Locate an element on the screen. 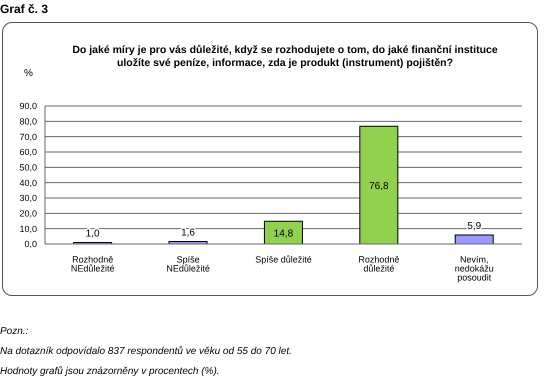 The height and width of the screenshot is (382, 544). y-tick-label: 40,0 is located at coordinates (28, 183).